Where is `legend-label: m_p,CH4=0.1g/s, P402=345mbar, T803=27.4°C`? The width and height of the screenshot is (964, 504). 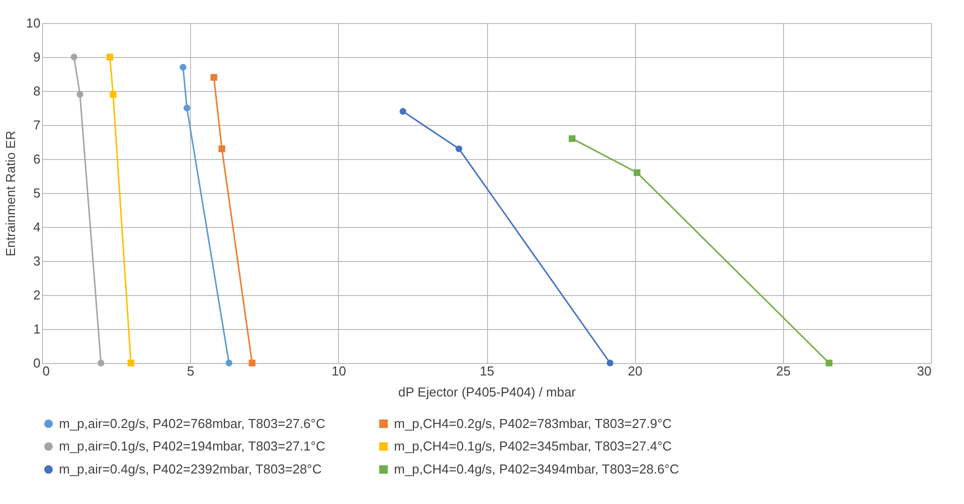 legend-label: m_p,CH4=0.1g/s, P402=345mbar, T803=27.4°C is located at coordinates (533, 446).